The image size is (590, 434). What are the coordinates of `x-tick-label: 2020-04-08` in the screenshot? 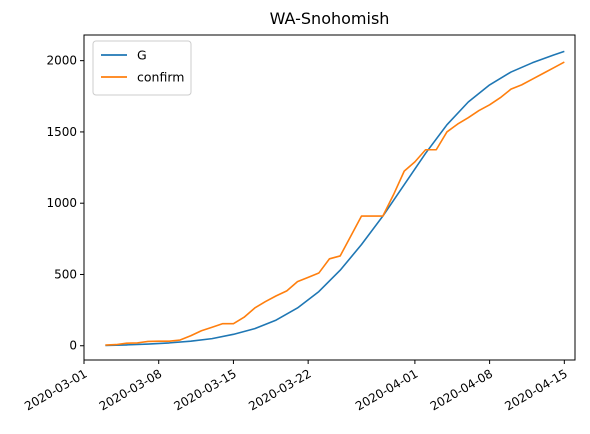 It's located at (461, 389).